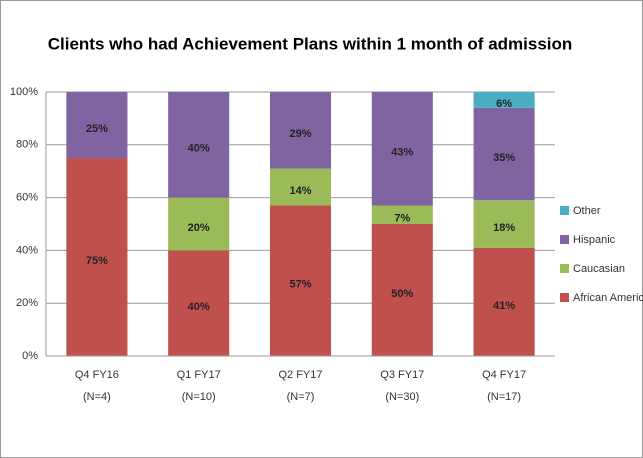 This screenshot has width=643, height=458. I want to click on x-tick-label: (N=10), so click(199, 397).